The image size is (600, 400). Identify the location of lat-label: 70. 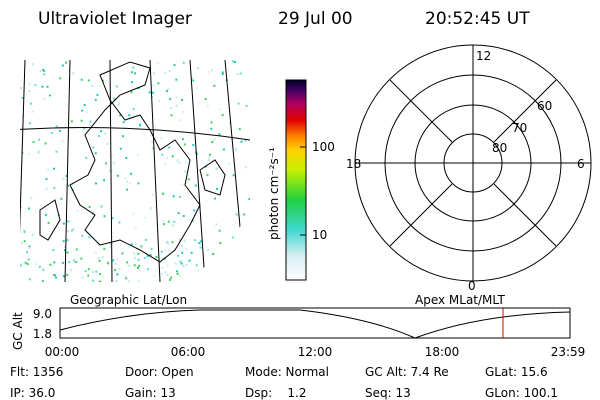
(519, 128).